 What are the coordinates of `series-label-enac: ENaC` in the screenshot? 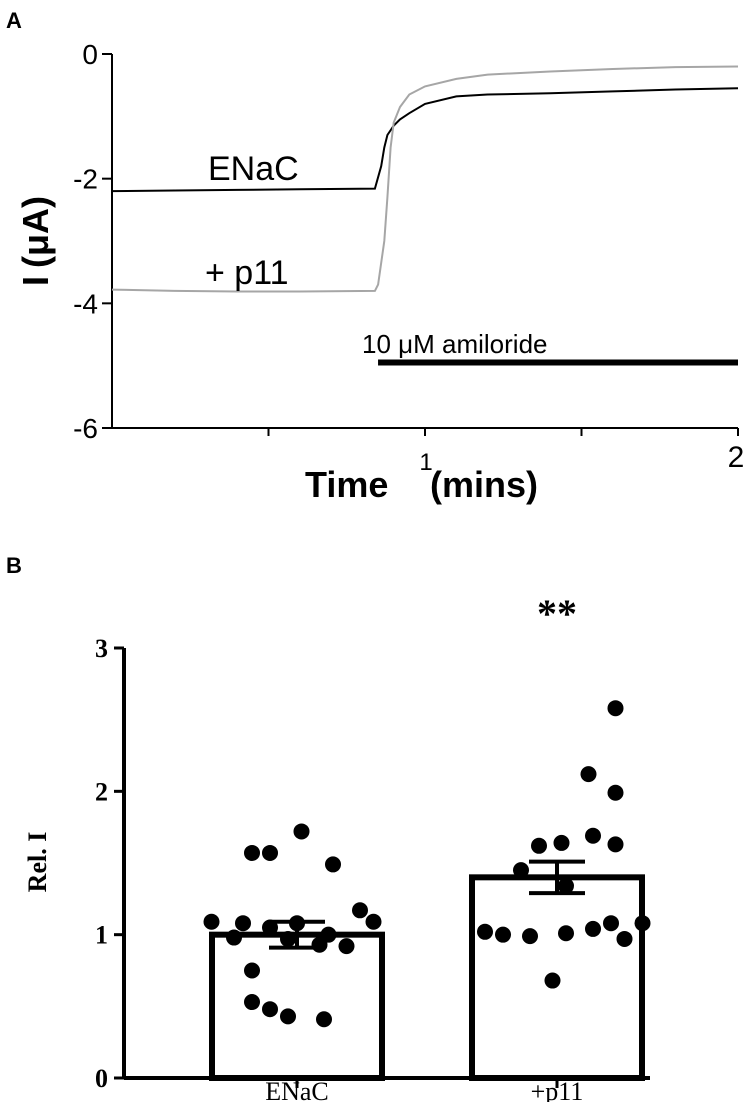 It's located at (253, 169).